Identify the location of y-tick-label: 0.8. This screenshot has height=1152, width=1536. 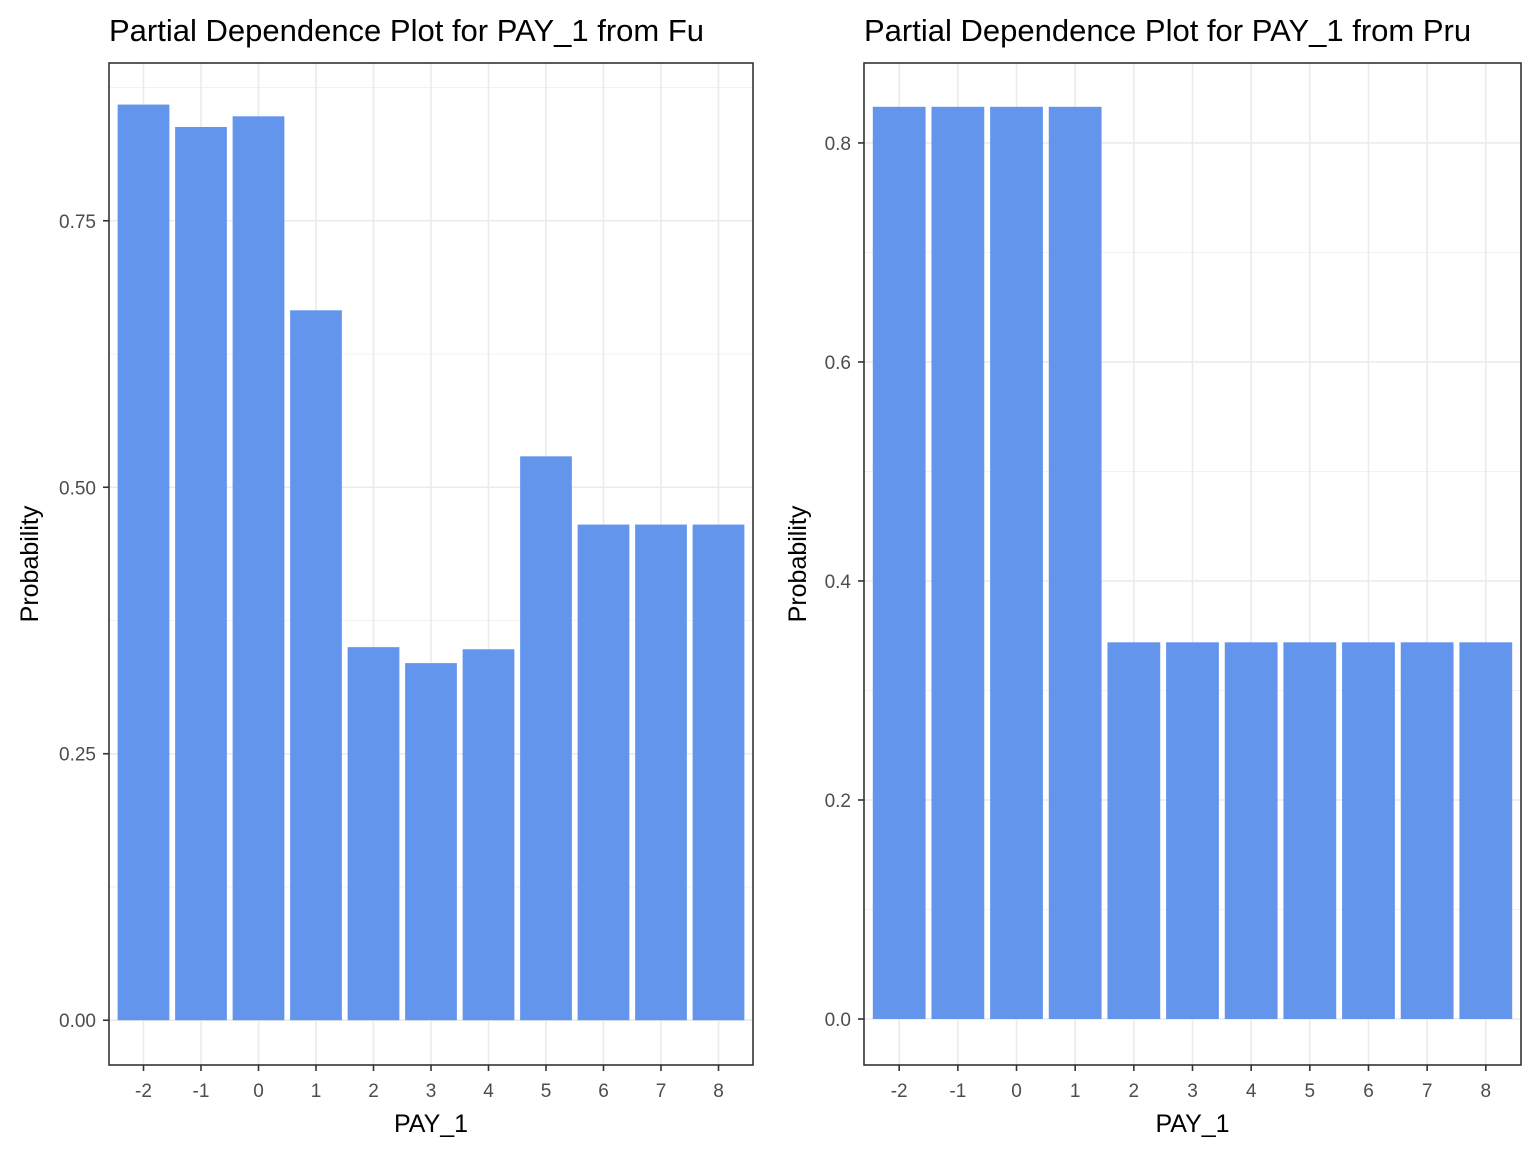
(838, 144).